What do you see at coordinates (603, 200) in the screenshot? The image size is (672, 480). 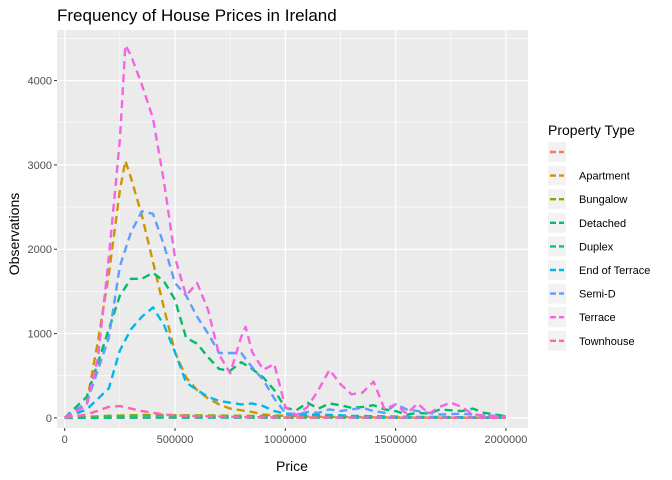 I see `legend-label: Bungalow` at bounding box center [603, 200].